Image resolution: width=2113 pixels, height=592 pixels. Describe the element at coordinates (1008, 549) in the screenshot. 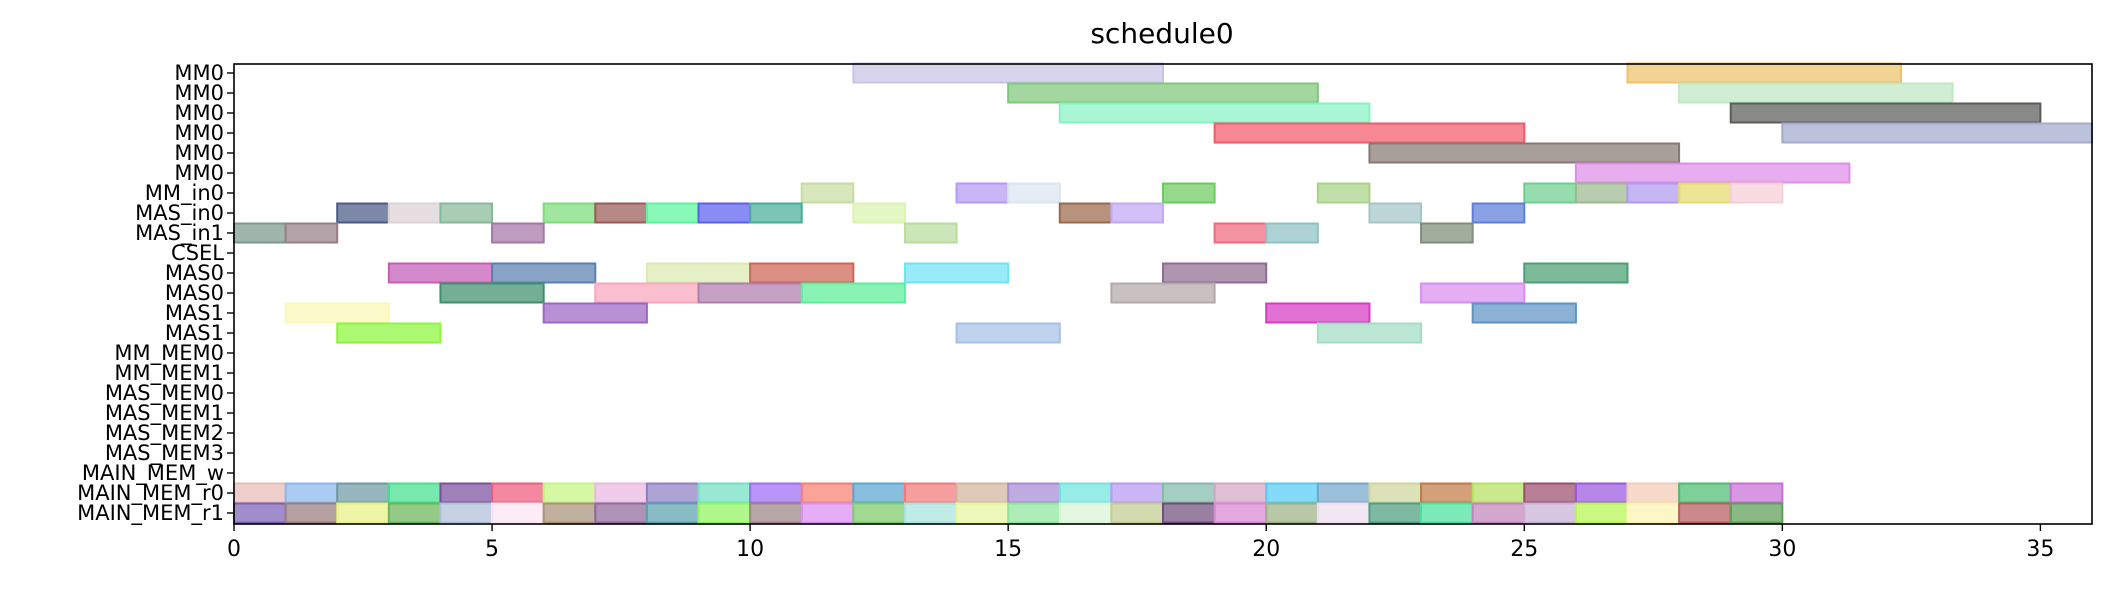

I see `x-tick-label: 15` at that location.